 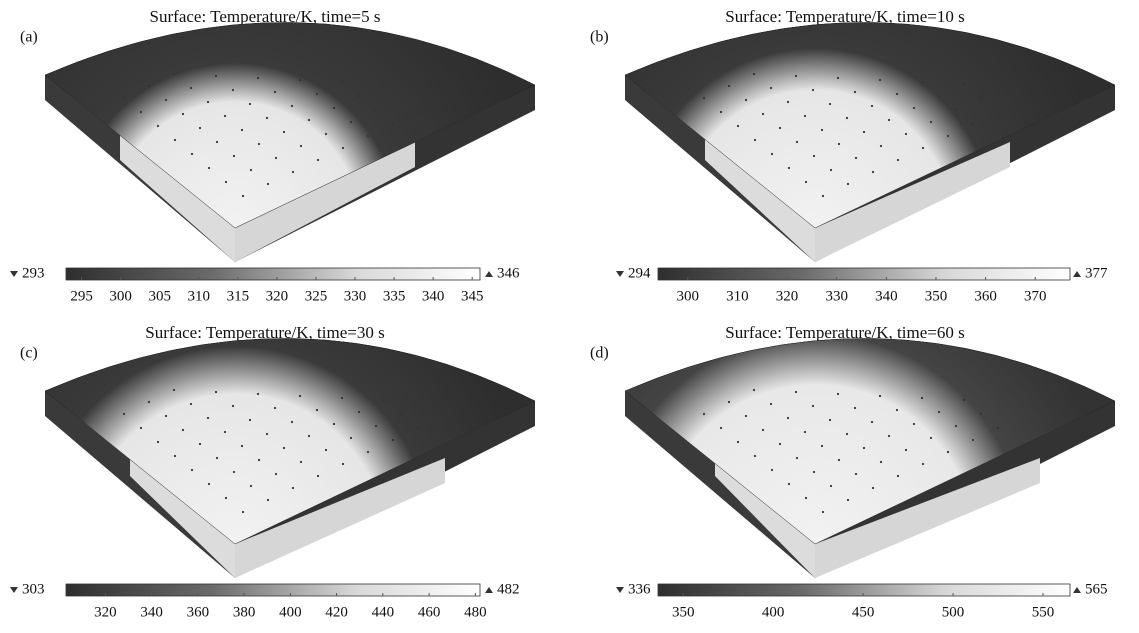 What do you see at coordinates (912, 202) in the screenshot?
I see `right-face-hot` at bounding box center [912, 202].